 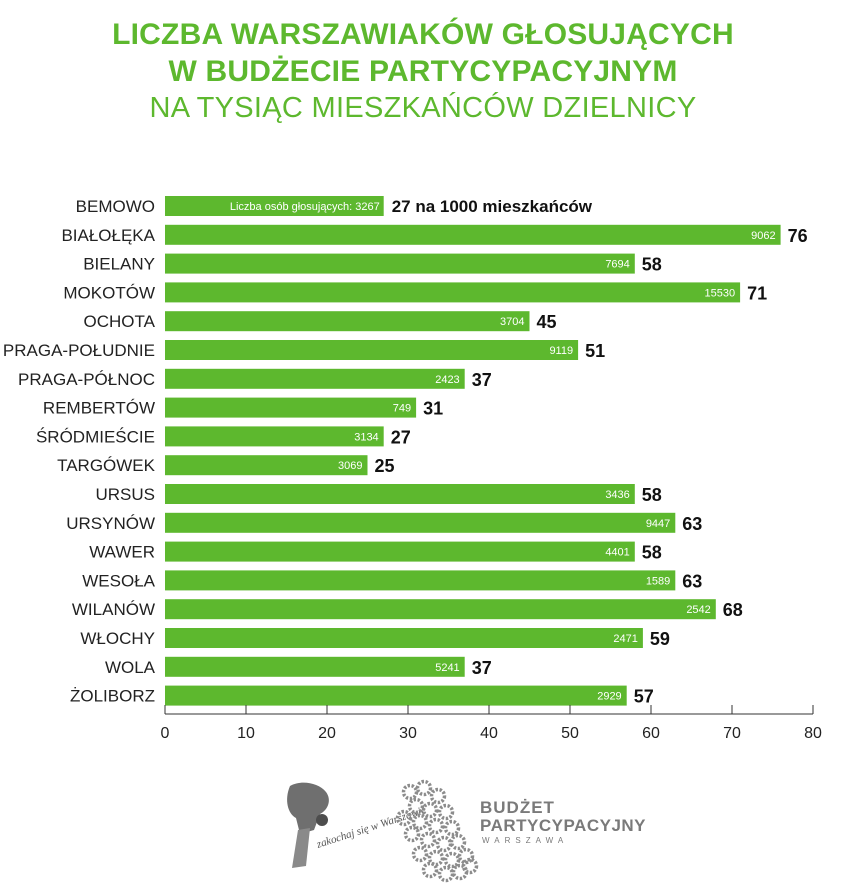 I want to click on budzet-logo-line1: BUDŻET, so click(x=517, y=807).